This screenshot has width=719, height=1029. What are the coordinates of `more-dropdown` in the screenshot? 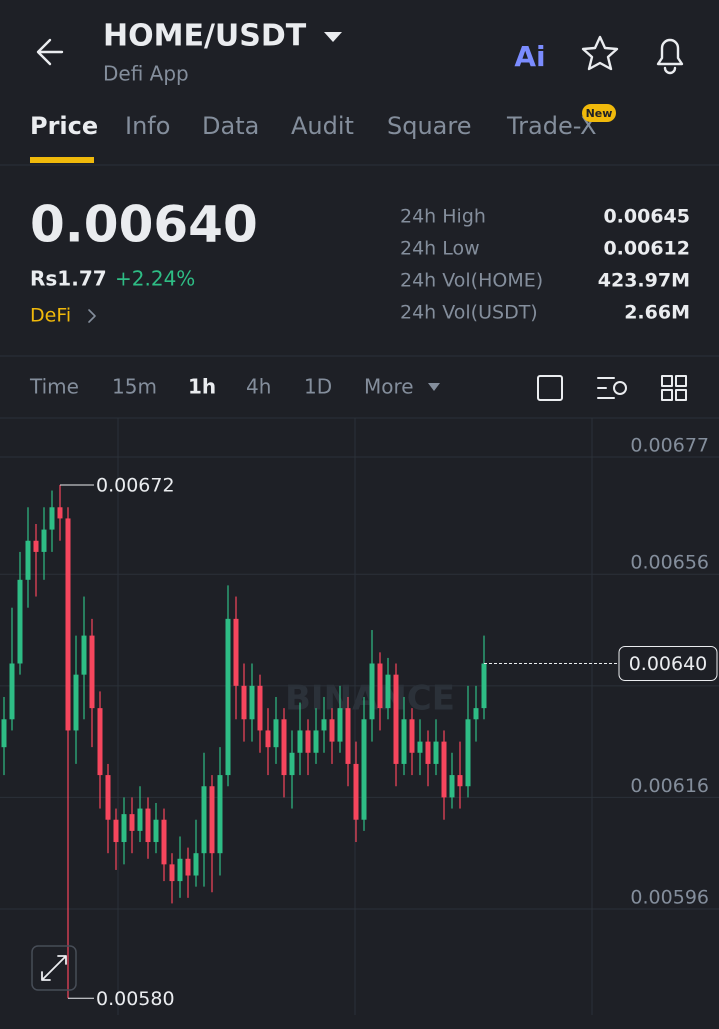 It's located at (434, 387).